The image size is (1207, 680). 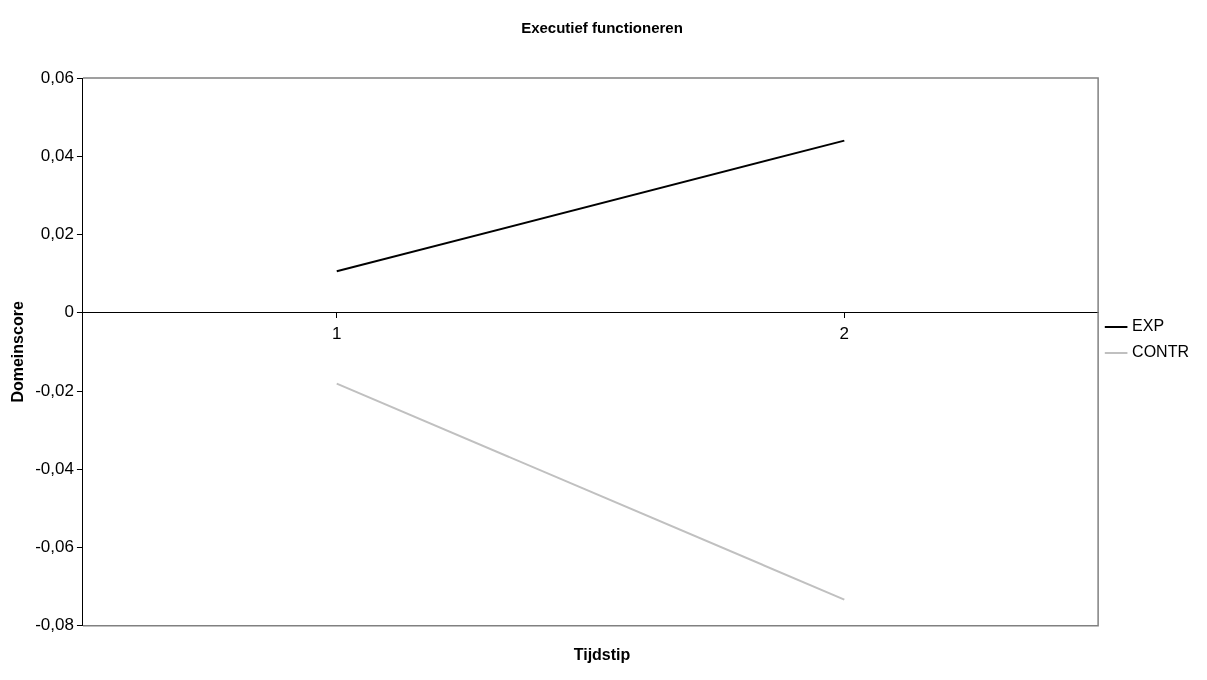 What do you see at coordinates (337, 333) in the screenshot?
I see `x-tick-label: 1` at bounding box center [337, 333].